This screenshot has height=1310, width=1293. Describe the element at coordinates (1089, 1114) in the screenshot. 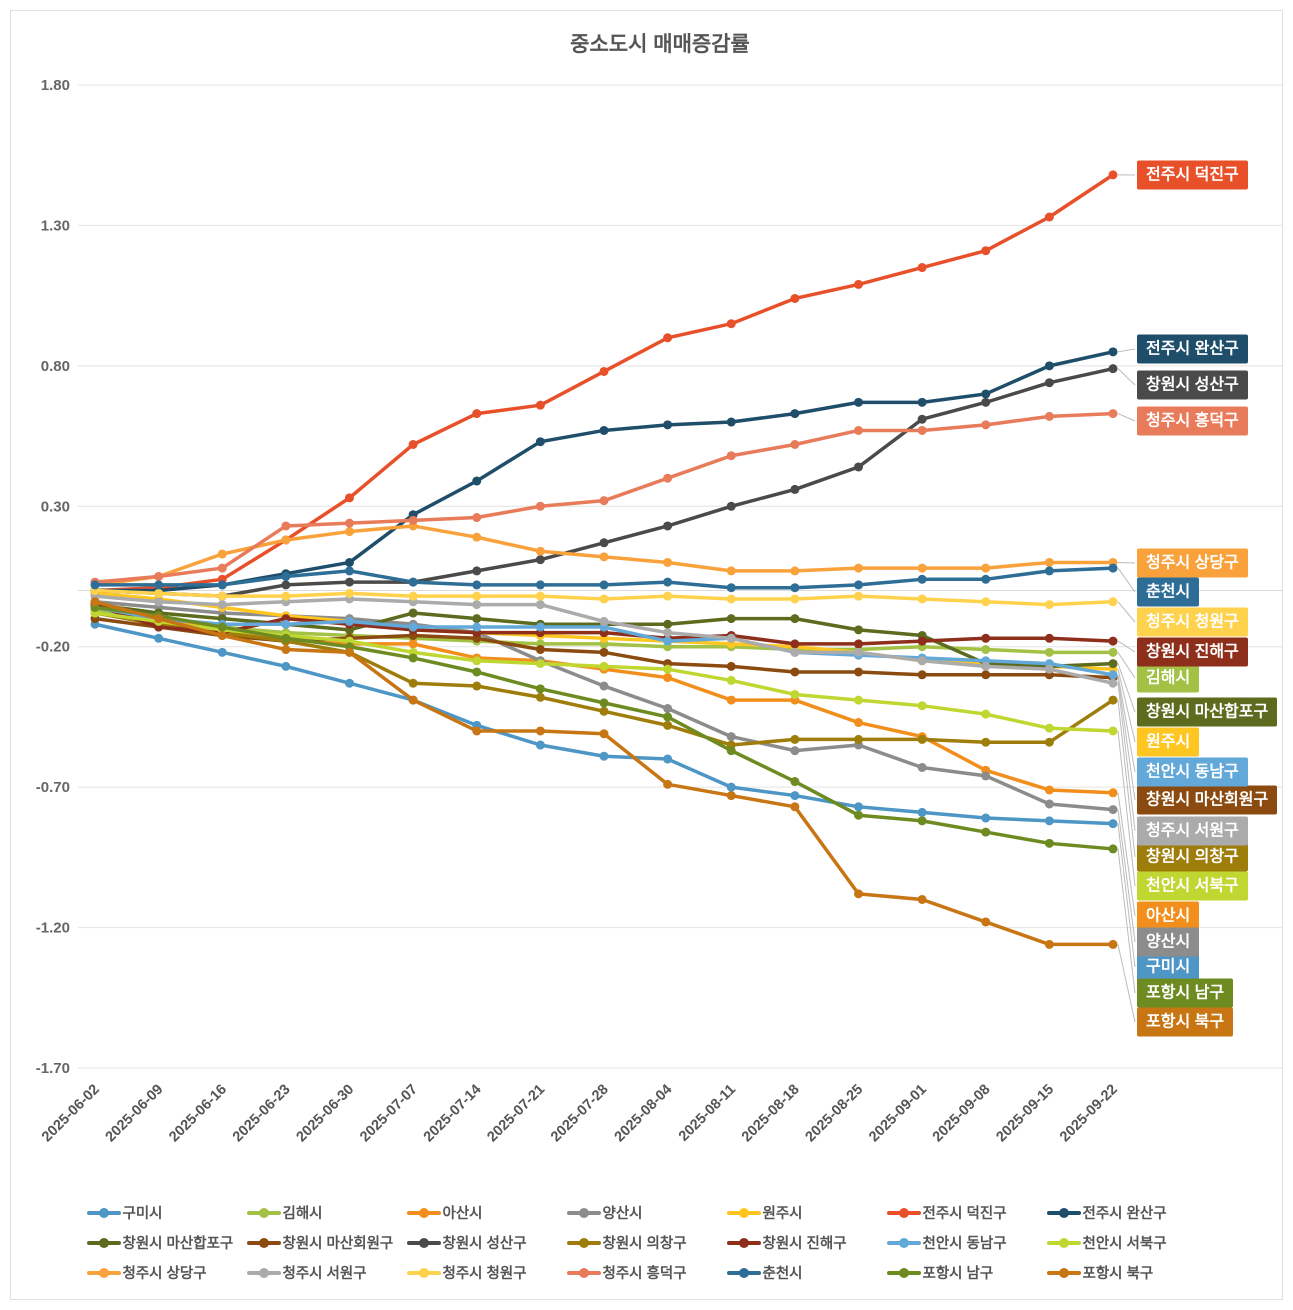

I see `x-tick-label: 2025-09-22` at that location.